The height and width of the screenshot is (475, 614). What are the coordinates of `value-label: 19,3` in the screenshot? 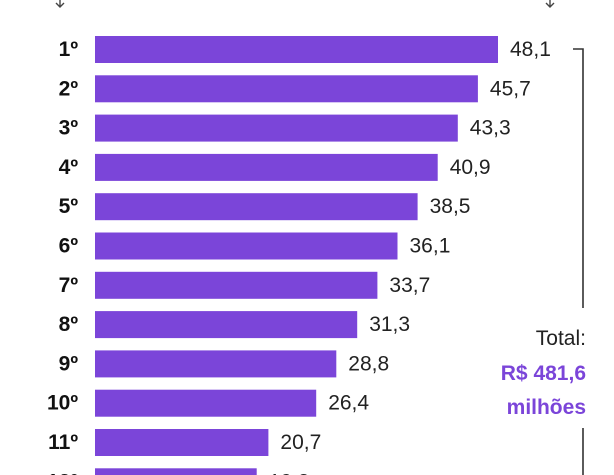 It's located at (289, 472).